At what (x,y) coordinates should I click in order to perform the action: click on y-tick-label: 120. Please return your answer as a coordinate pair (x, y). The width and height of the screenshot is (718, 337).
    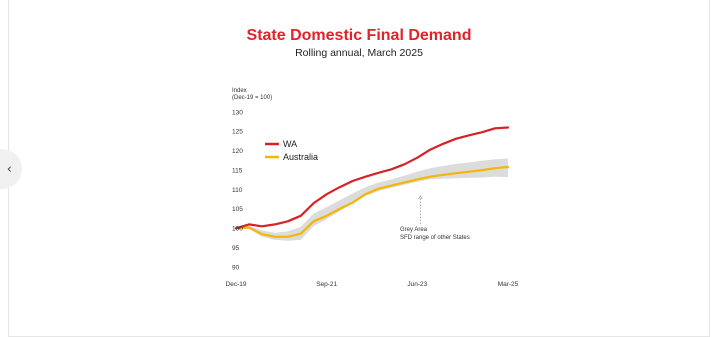
    Looking at the image, I should click on (237, 151).